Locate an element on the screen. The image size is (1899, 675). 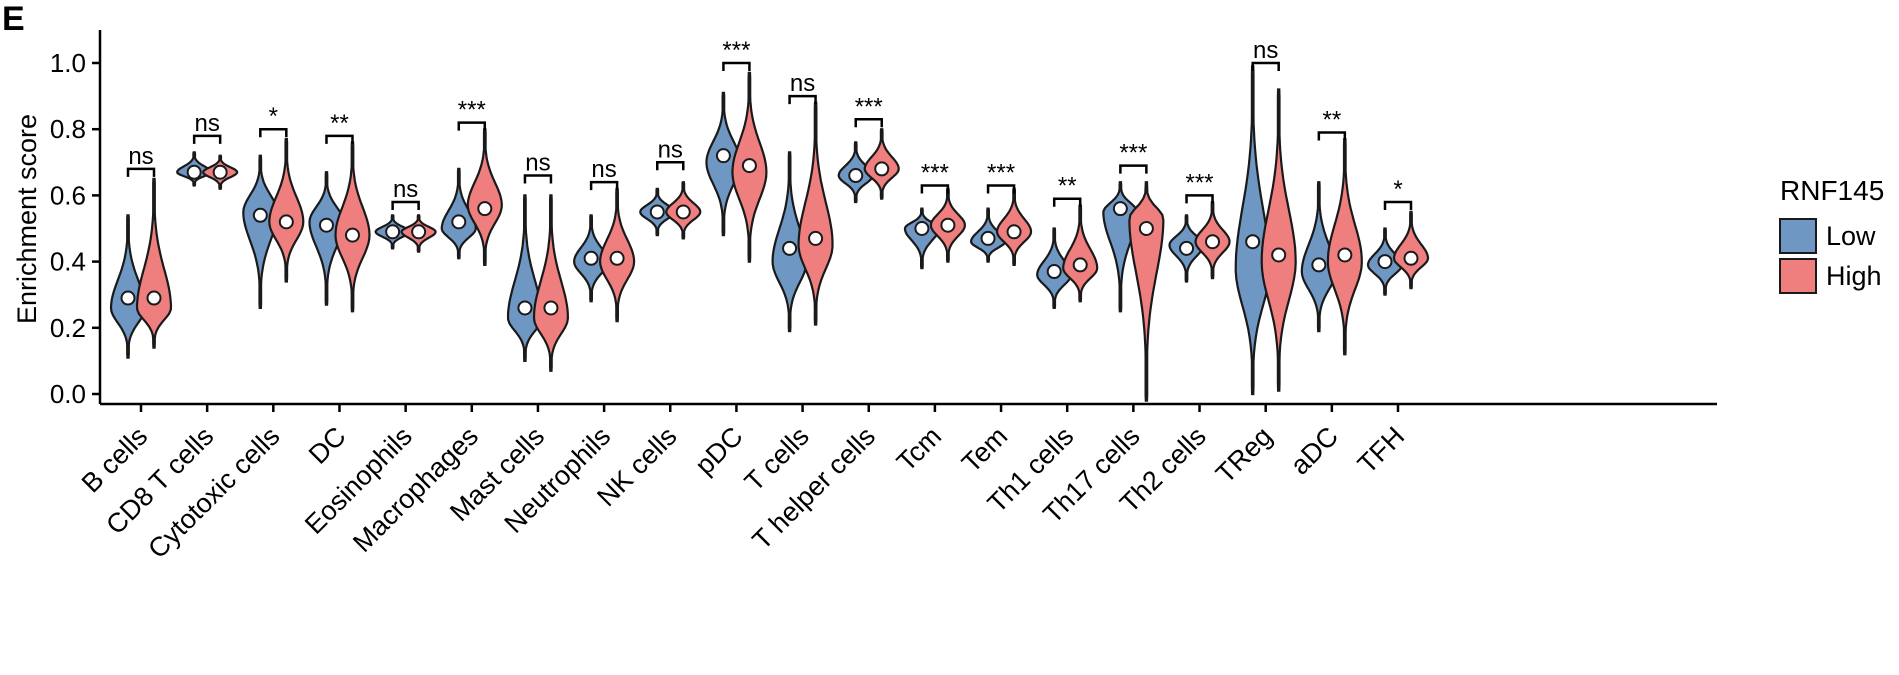
y-tick-label: 0.6 is located at coordinates (68, 195).